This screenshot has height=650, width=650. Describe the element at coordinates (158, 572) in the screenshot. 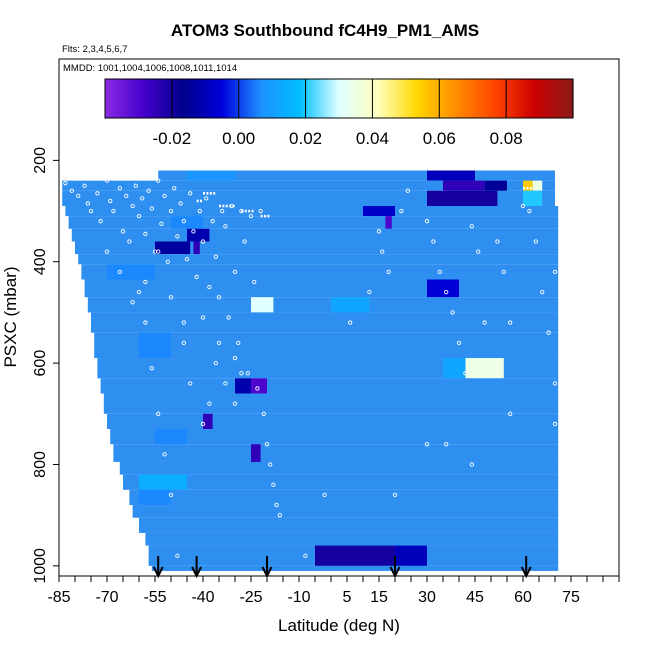

I see `arrow-head` at that location.